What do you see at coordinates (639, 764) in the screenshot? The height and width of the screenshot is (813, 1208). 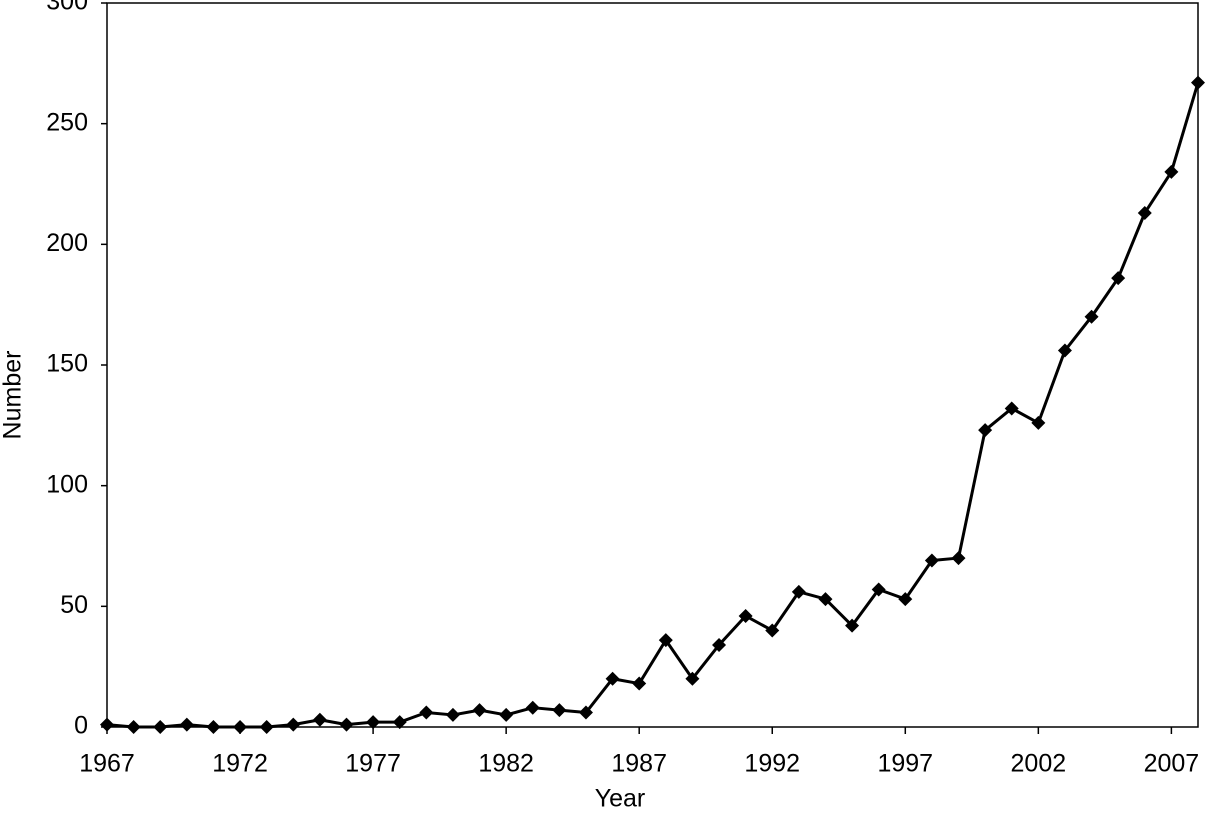 I see `x-tick-label: 1987` at bounding box center [639, 764].